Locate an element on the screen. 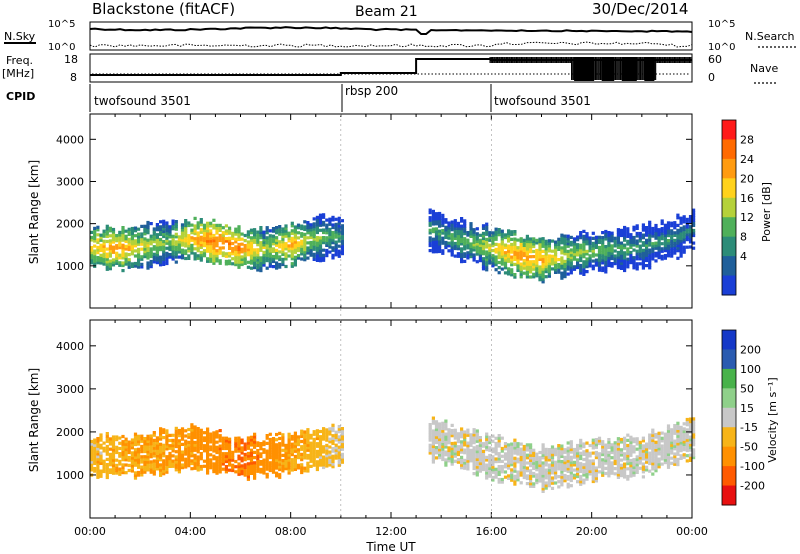 The image size is (800, 554). freq-panel: Freq. [MHz] 18 8 60 0 Nave is located at coordinates (390, 68).